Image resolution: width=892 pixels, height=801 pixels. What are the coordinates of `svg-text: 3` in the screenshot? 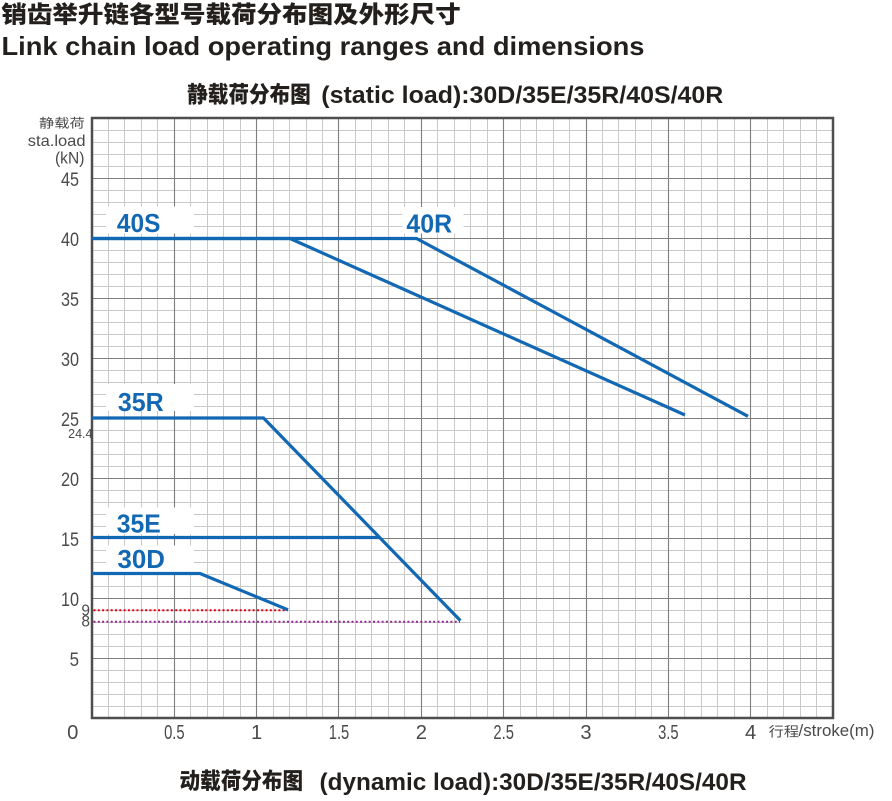 It's located at (585, 733).